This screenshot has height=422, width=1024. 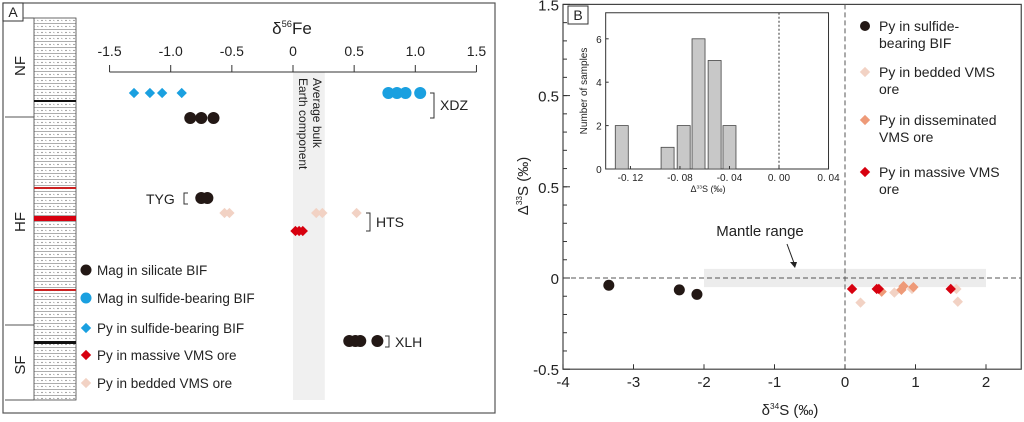 I want to click on formation-label-sf: SF, so click(x=20, y=364).